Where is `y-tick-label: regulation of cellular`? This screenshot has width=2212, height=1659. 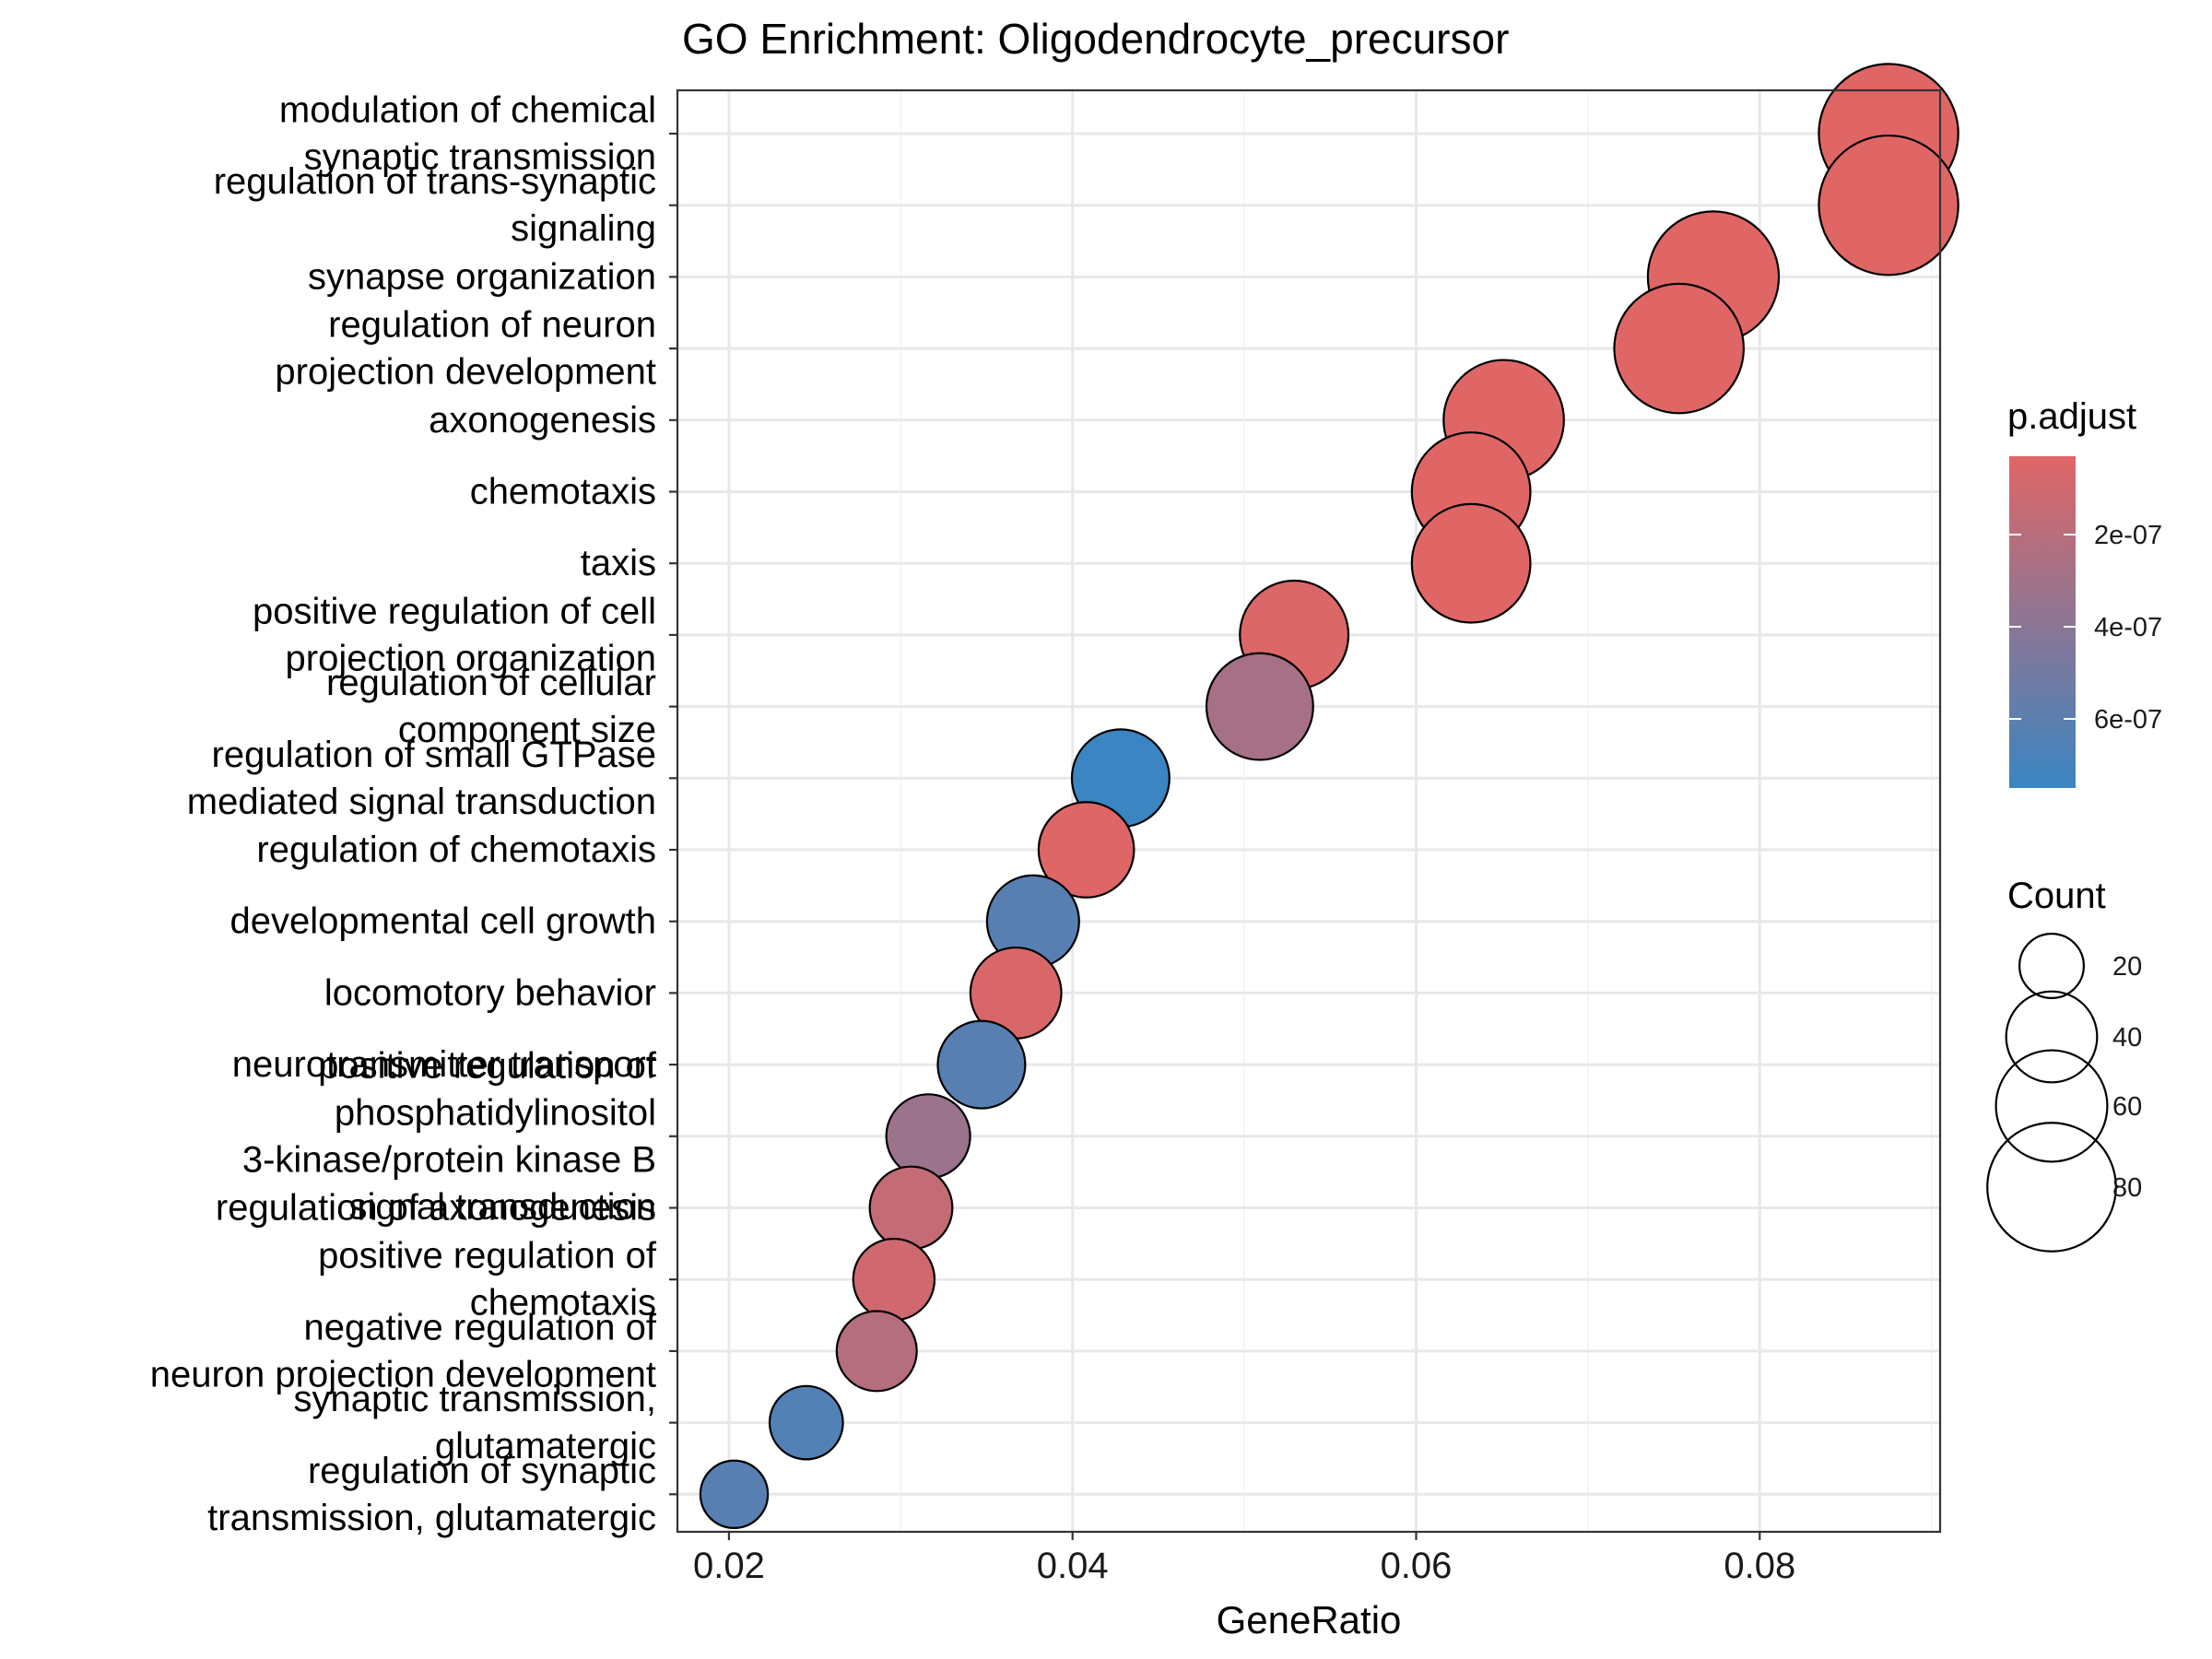 y-tick-label: regulation of cellular is located at coordinates (491, 683).